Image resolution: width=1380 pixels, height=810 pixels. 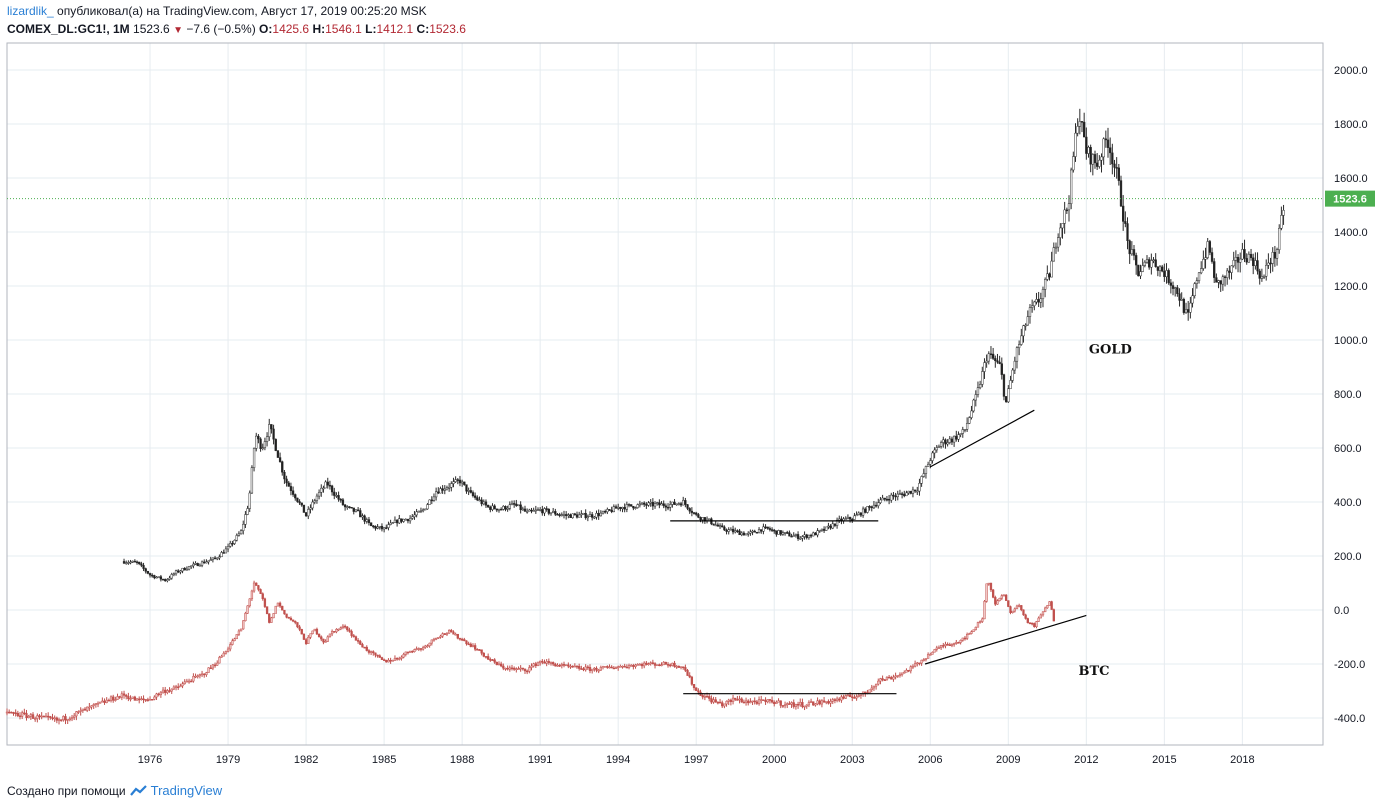 What do you see at coordinates (1094, 671) in the screenshot?
I see `btc-annotation: BTC` at bounding box center [1094, 671].